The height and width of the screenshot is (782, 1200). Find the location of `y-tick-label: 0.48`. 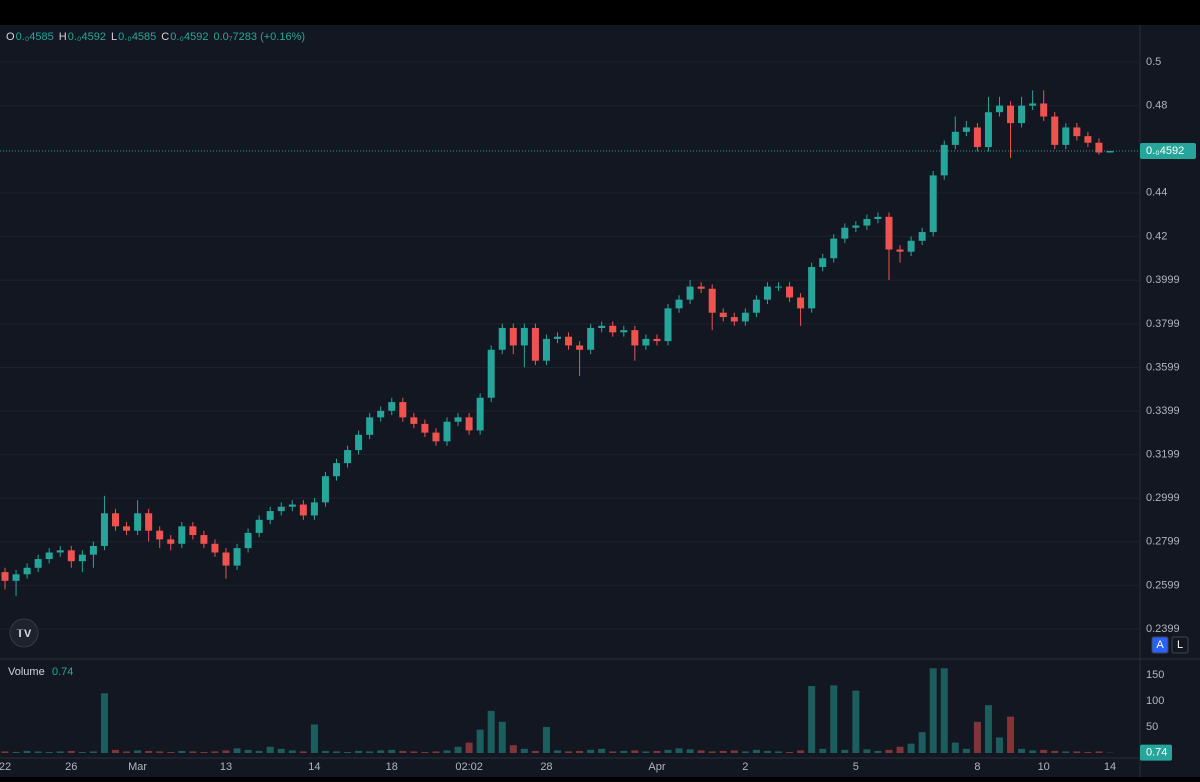

y-tick-label: 0.48 is located at coordinates (1156, 106).